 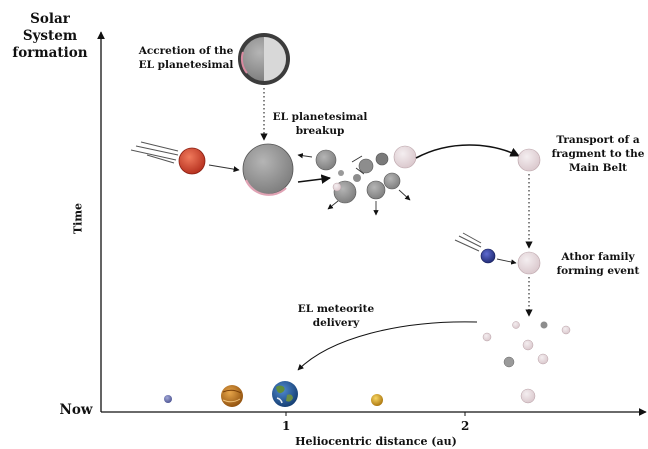 I want to click on impactor-streaks-right, so click(x=468, y=242).